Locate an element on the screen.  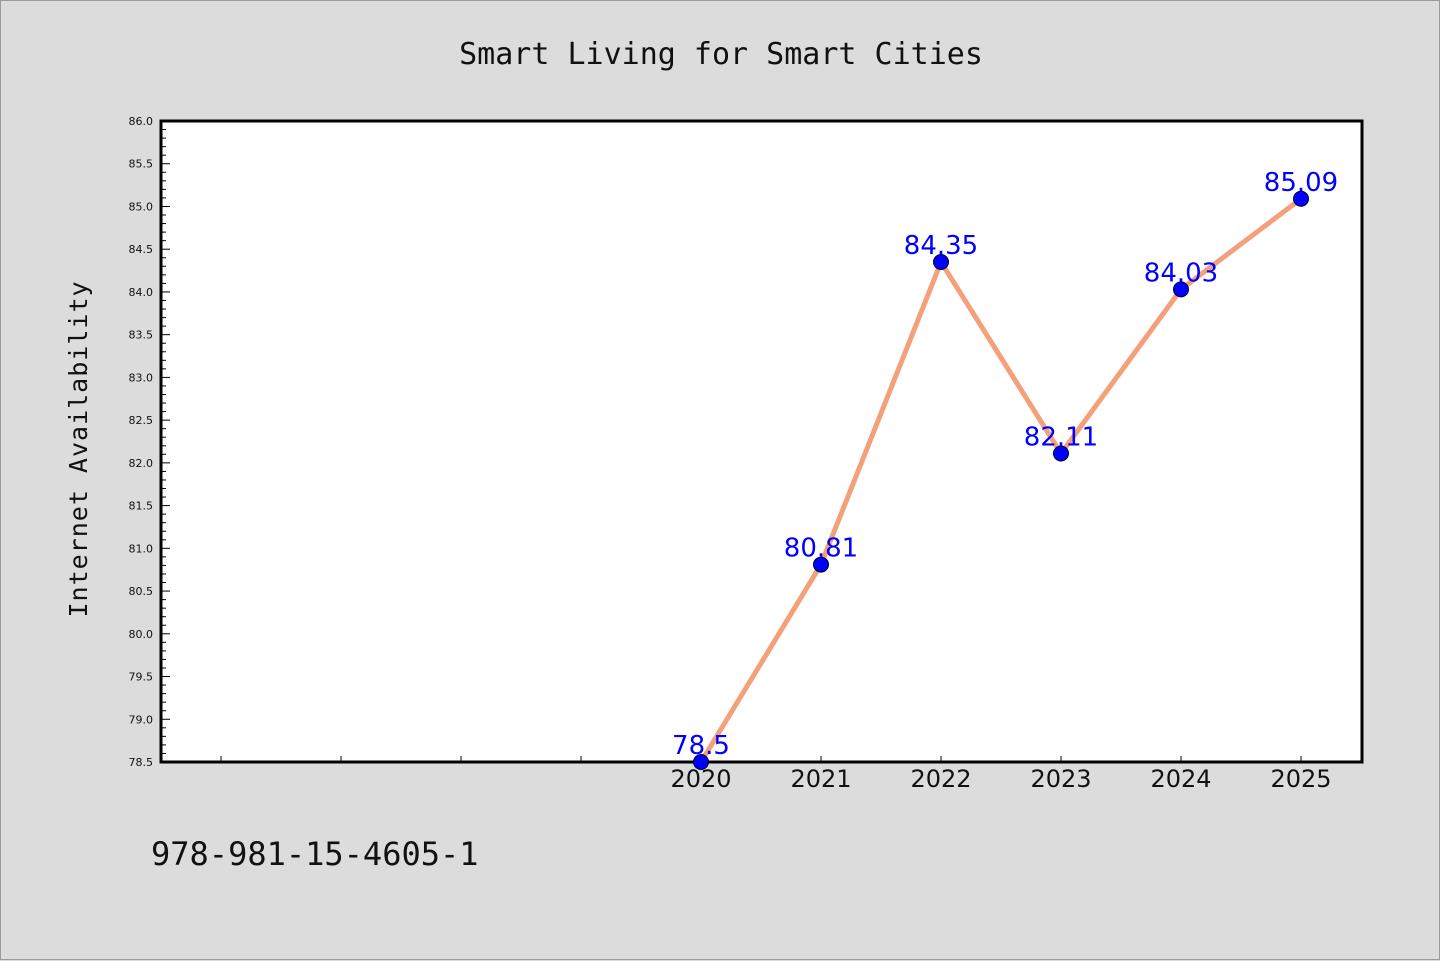
data-label: 84.35 is located at coordinates (941, 246).